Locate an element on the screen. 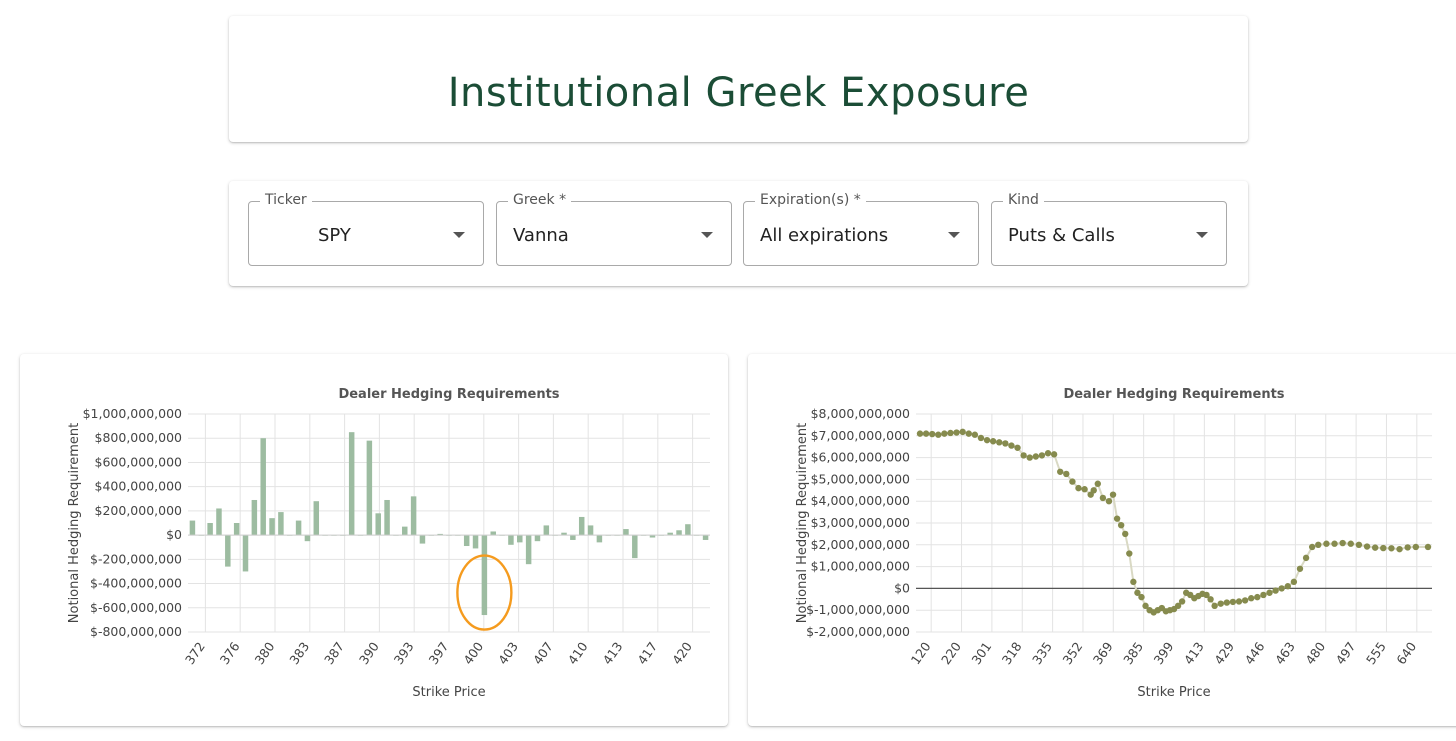  x-tick-label: 369 is located at coordinates (1103, 653).